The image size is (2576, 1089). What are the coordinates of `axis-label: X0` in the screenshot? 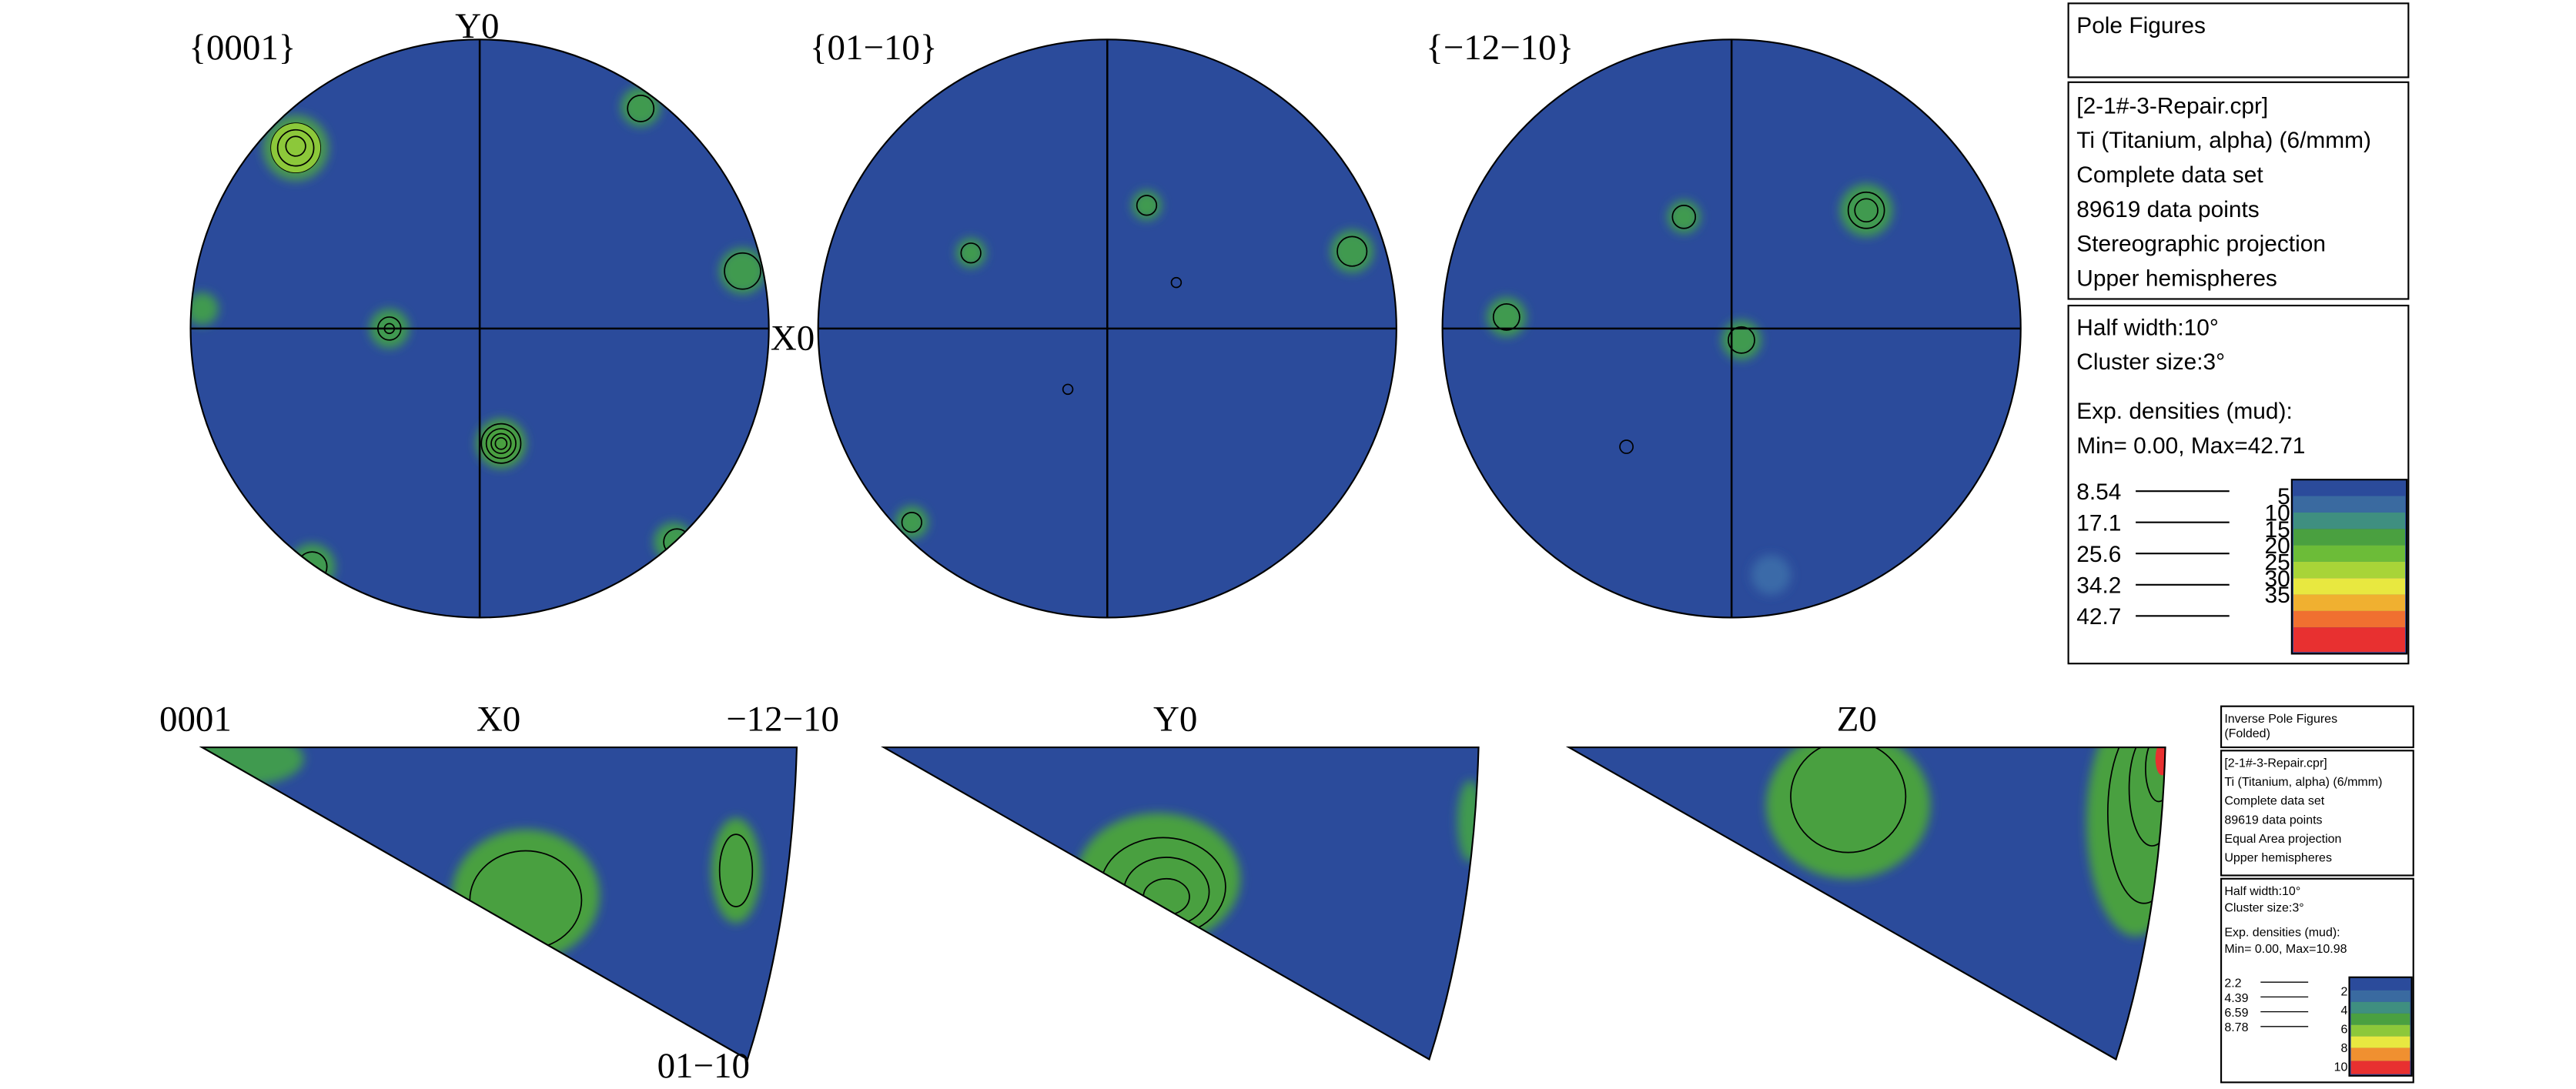 It's located at (793, 339).